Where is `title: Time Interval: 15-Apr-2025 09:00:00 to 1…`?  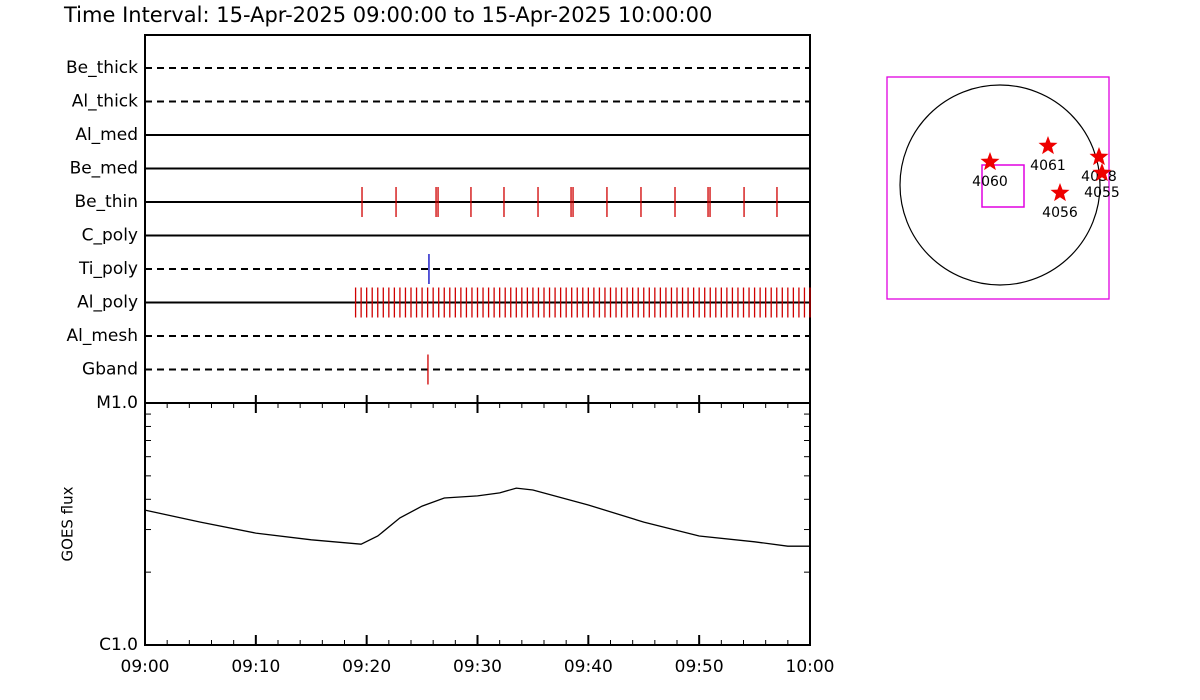
title: Time Interval: 15-Apr-2025 09:00:00 to 1… is located at coordinates (387, 15).